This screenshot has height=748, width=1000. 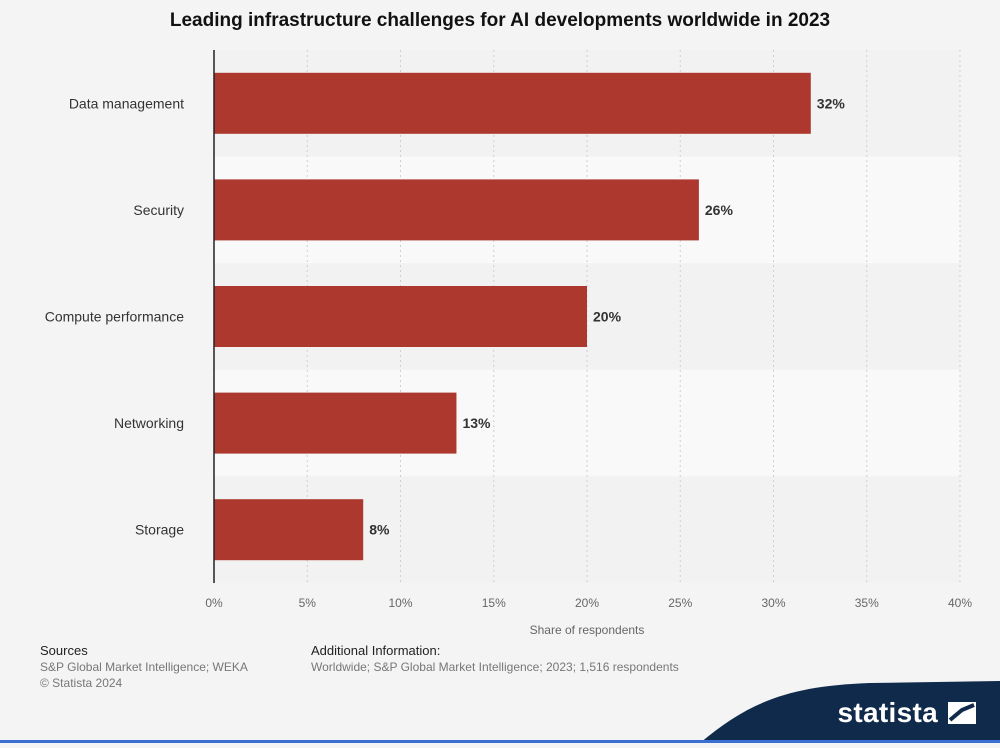 What do you see at coordinates (81, 683) in the screenshot?
I see `copyright-text: © Statista 2024` at bounding box center [81, 683].